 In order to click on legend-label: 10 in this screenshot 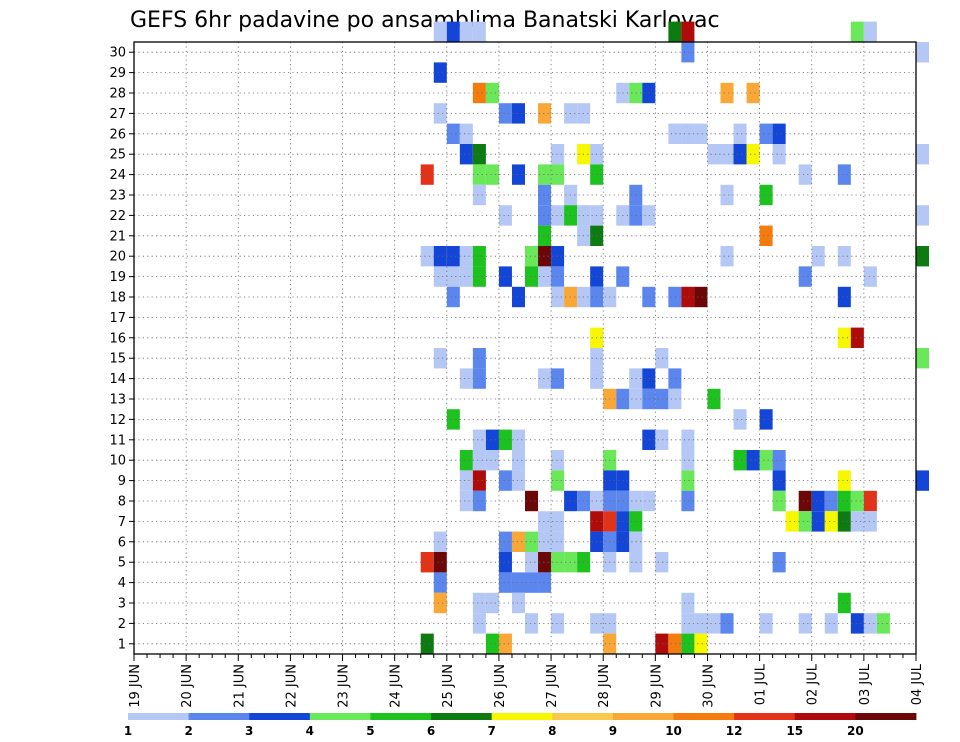, I will do `click(673, 731)`.